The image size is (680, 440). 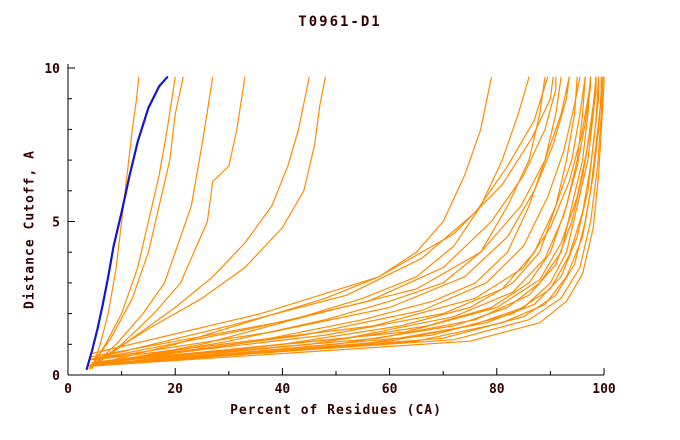 What do you see at coordinates (56, 376) in the screenshot?
I see `y-tick-label: 0` at bounding box center [56, 376].